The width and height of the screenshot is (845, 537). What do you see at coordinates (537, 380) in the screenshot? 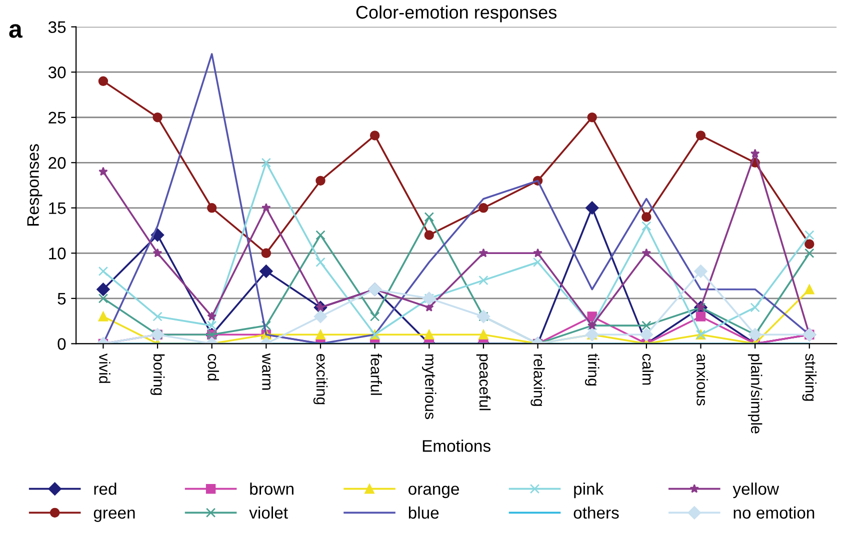
I see `x-tick-label: relaxing` at bounding box center [537, 380].